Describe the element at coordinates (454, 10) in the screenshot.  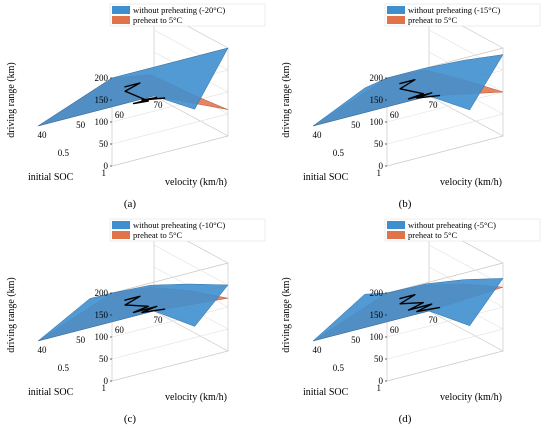
I see `legend-label-without-preheating: without preheating (-15°C)` at that location.